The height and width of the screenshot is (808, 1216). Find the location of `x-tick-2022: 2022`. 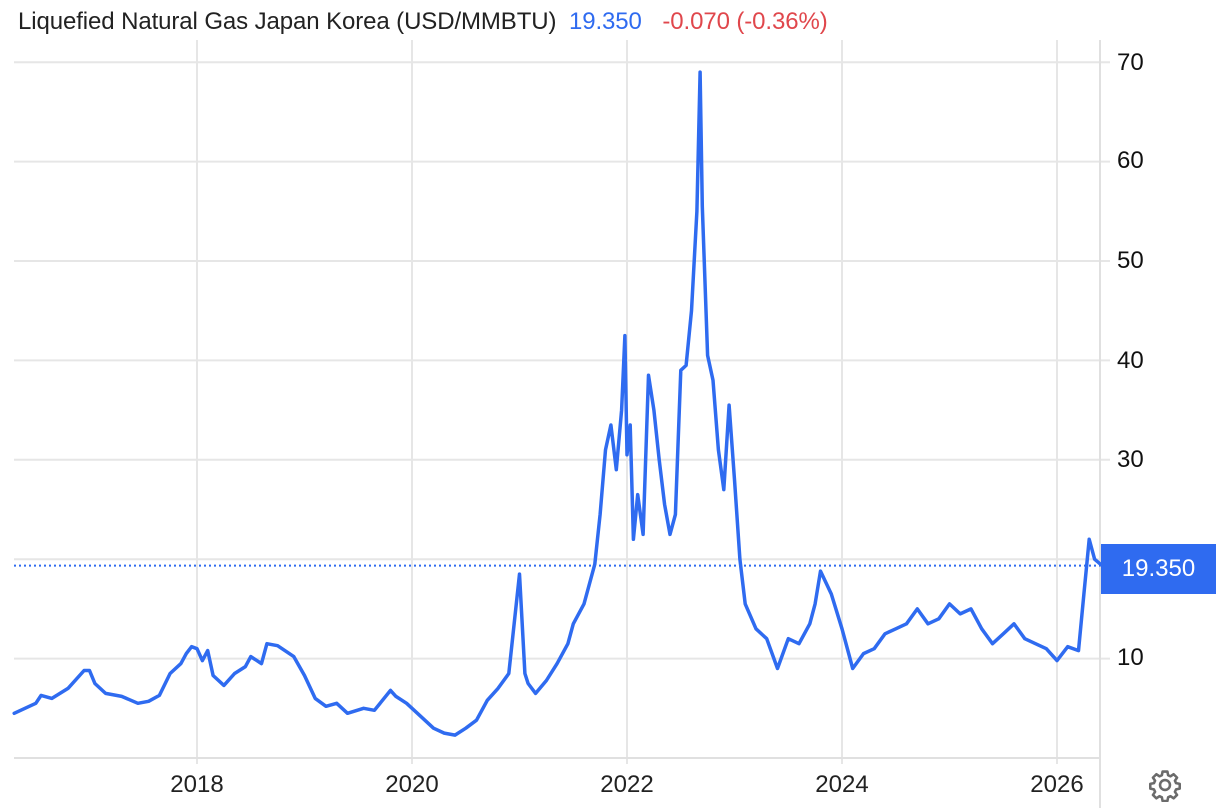

x-tick-2022: 2022 is located at coordinates (627, 784).